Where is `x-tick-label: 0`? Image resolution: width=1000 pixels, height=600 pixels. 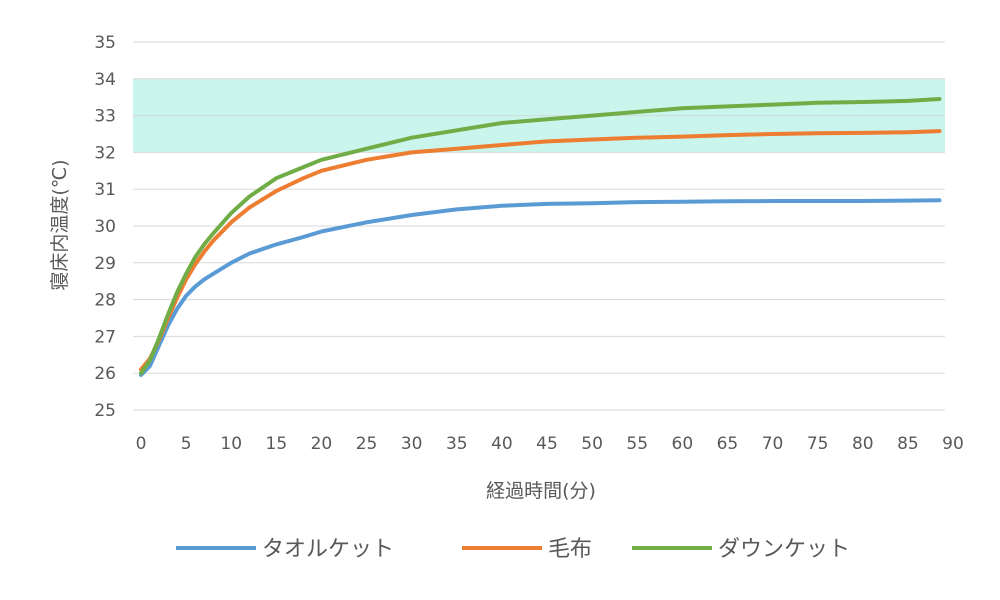
x-tick-label: 0 is located at coordinates (141, 444).